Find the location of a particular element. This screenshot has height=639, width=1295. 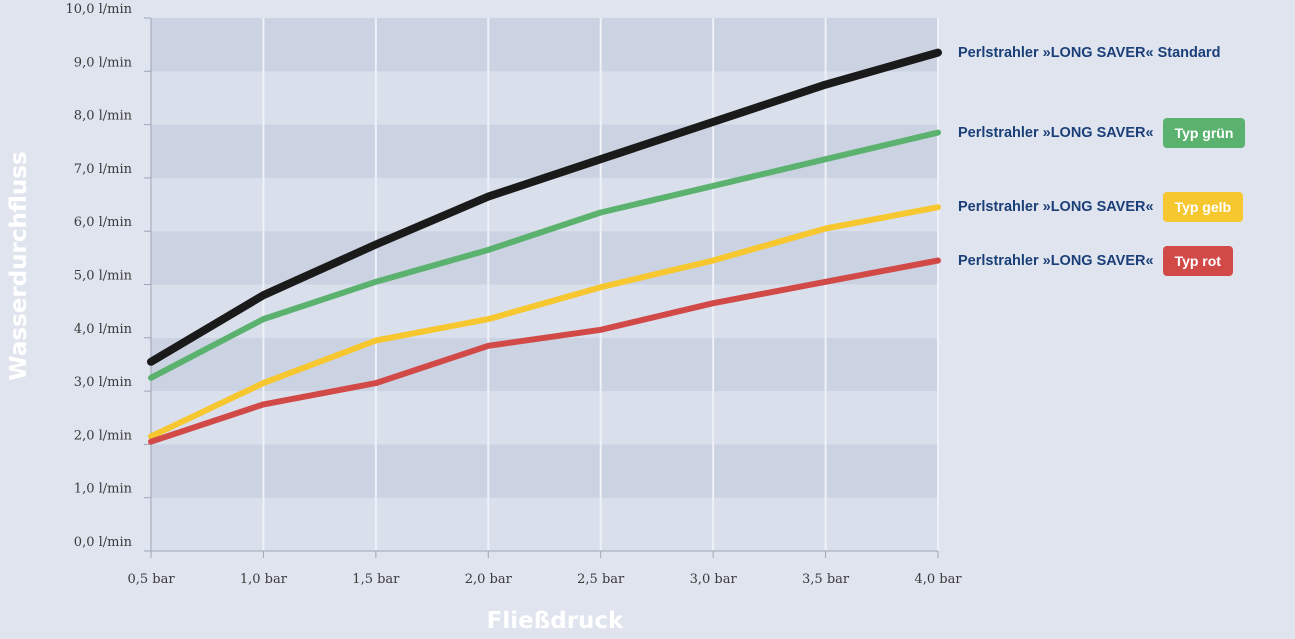

x-tick-label: 0,5 bar is located at coordinates (151, 579).